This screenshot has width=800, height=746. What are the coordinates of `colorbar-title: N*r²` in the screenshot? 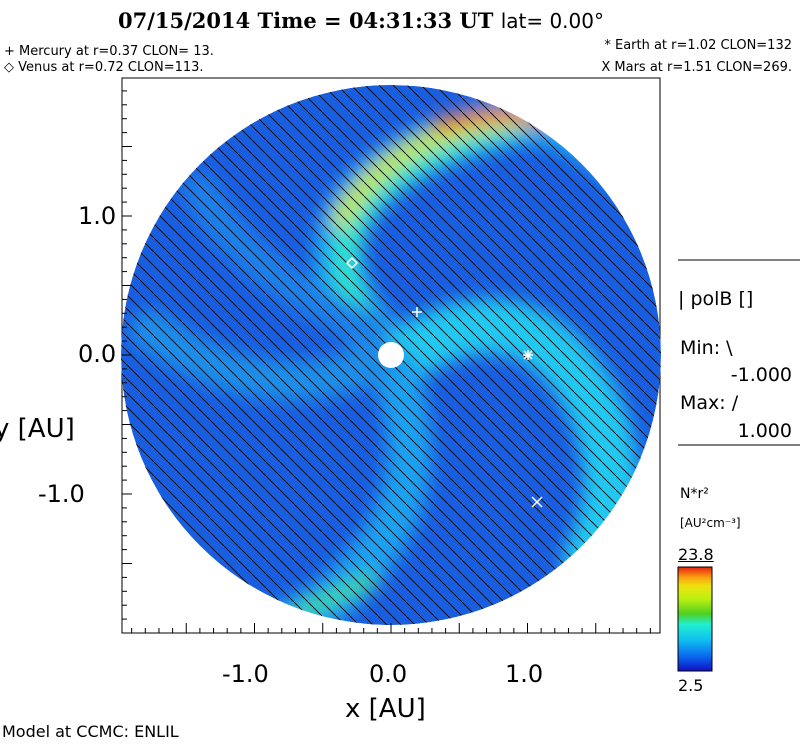 It's located at (694, 494).